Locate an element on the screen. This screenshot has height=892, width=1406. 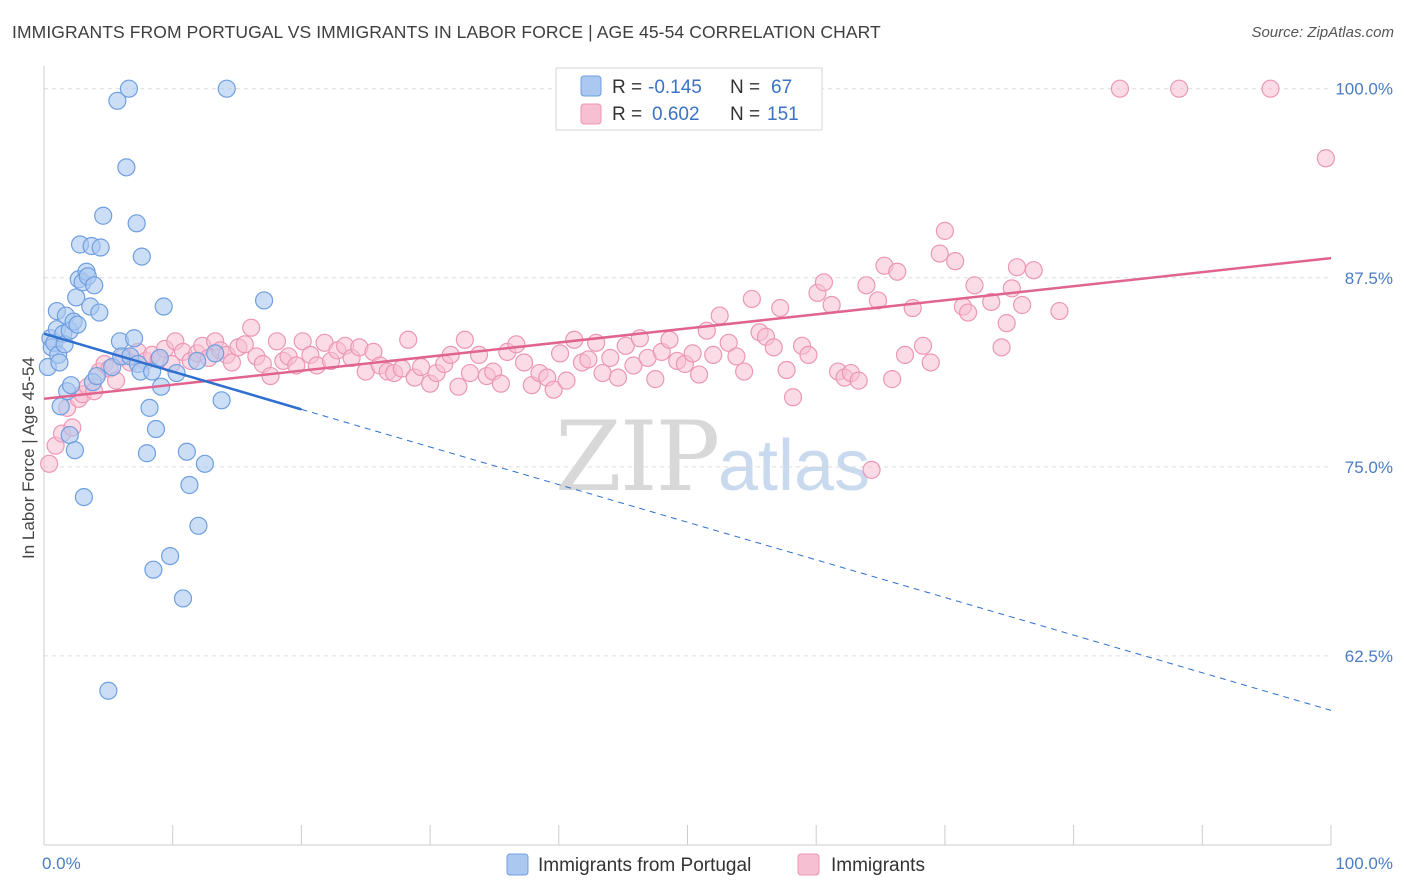
legend-r-value-1: -0.145 is located at coordinates (675, 87).